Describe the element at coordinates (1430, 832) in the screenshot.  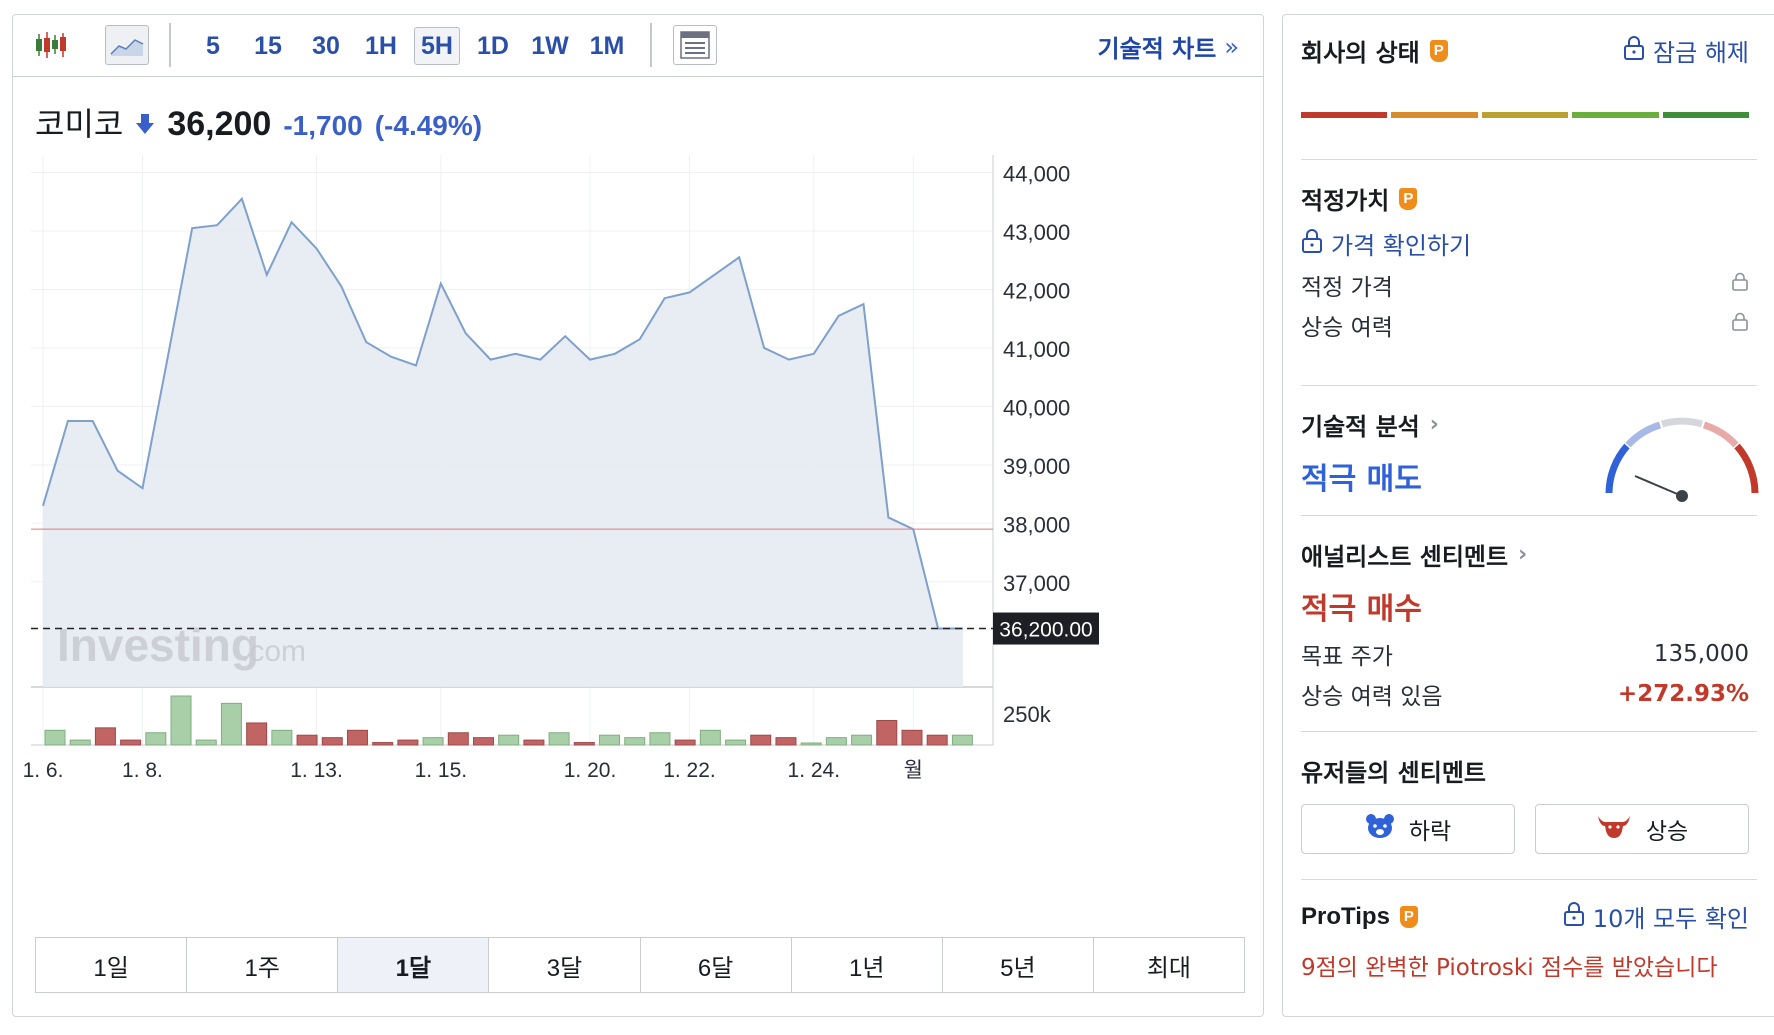
I see `bearish-label: 하락` at that location.